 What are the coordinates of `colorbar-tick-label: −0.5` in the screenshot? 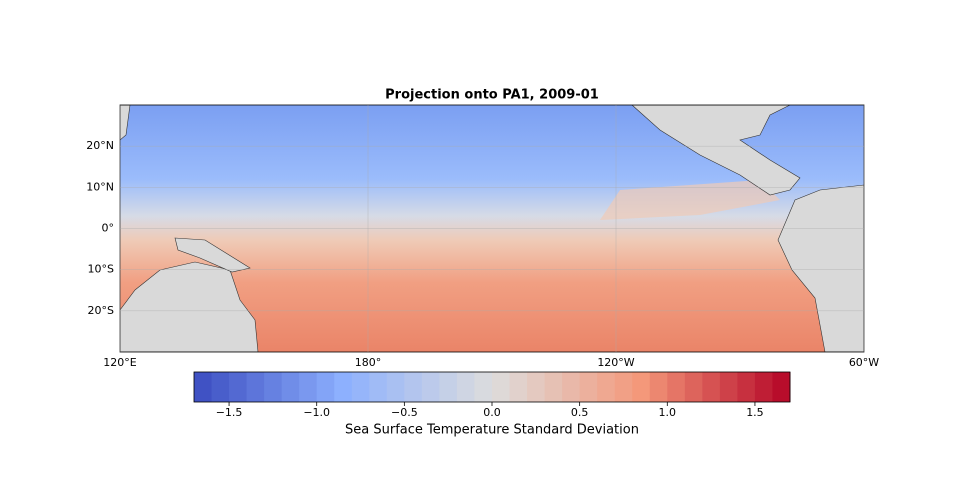 It's located at (404, 412).